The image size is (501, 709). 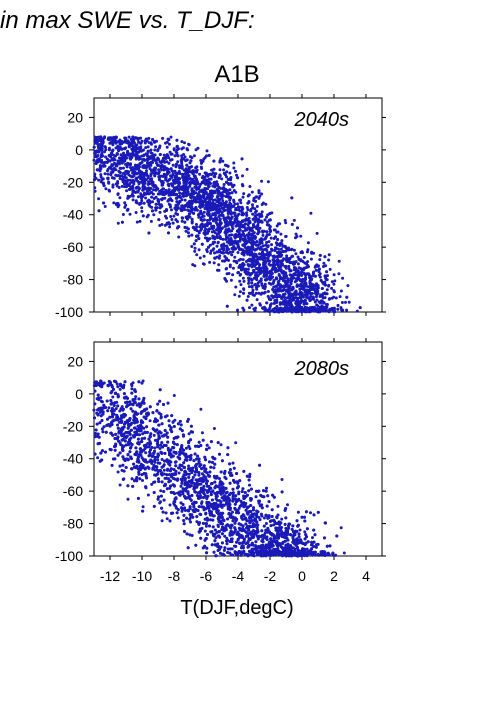 I want to click on x-tick-label: -4, so click(x=238, y=576).